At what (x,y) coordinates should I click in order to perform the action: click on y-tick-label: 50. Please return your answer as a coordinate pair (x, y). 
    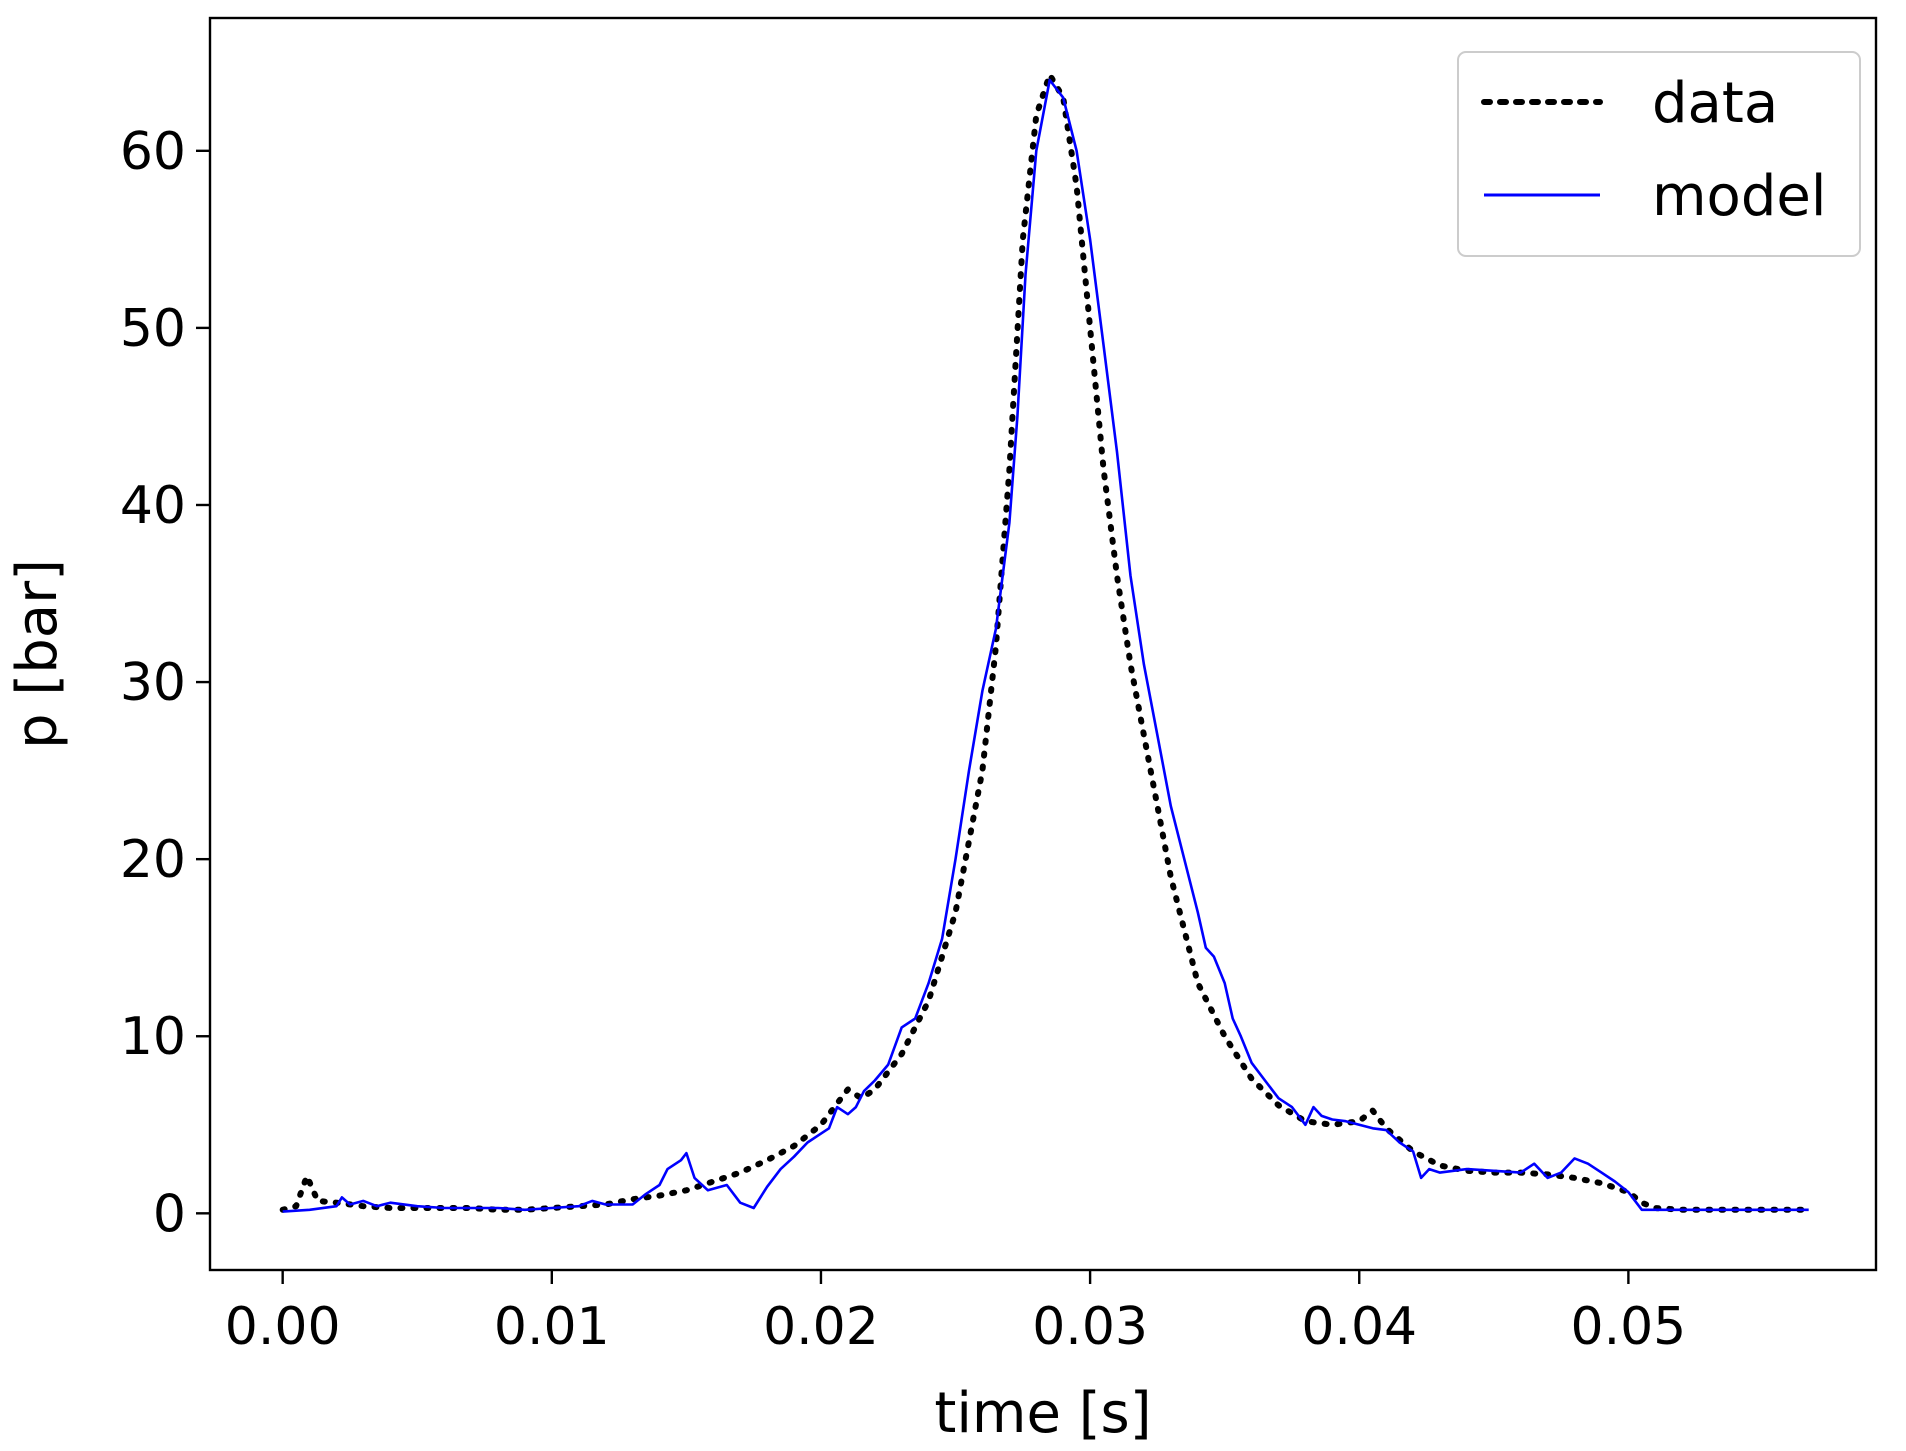
    Looking at the image, I should click on (153, 329).